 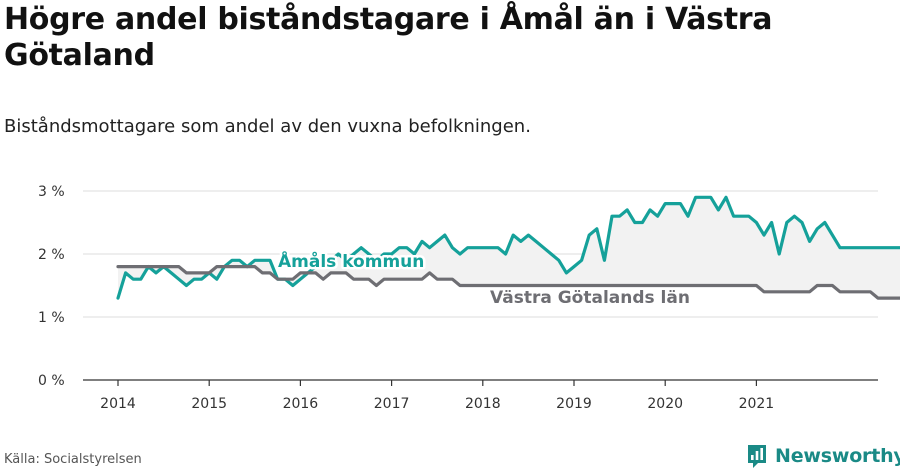 What do you see at coordinates (51, 192) in the screenshot?
I see `y-tick-label: 3 %` at bounding box center [51, 192].